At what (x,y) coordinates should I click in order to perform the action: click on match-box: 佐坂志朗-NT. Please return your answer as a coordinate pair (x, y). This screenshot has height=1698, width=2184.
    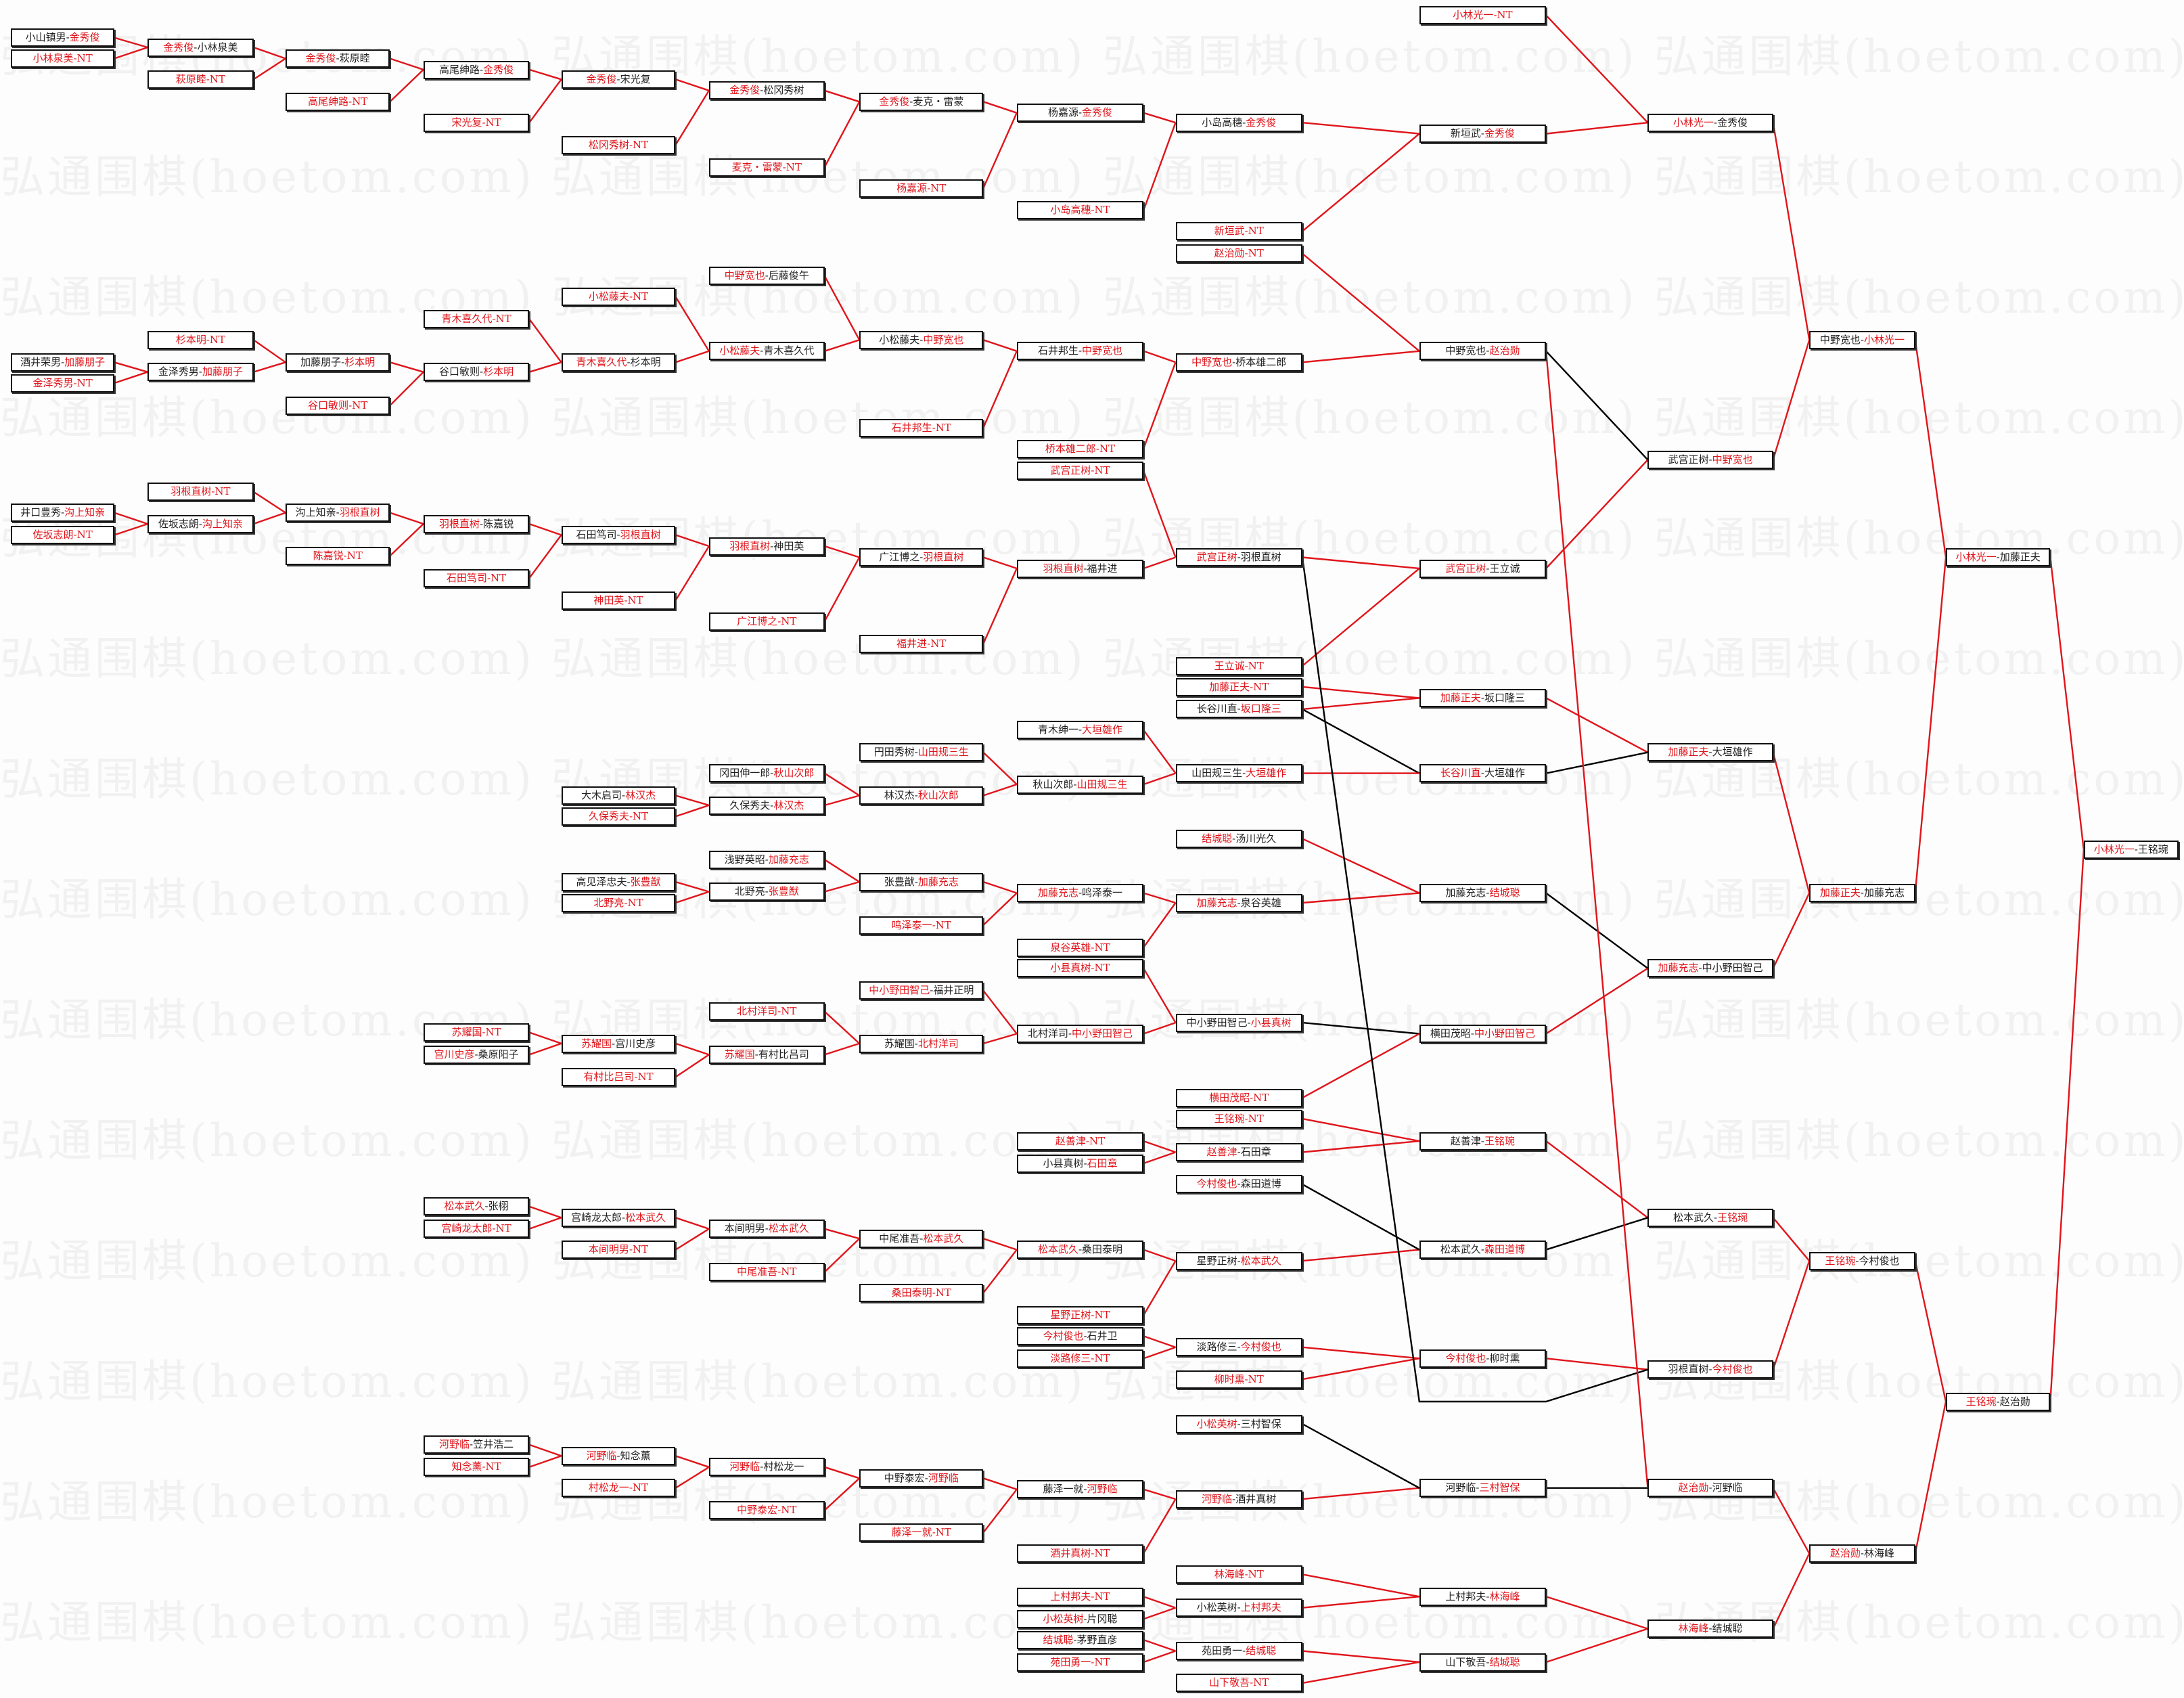
    Looking at the image, I should click on (62, 536).